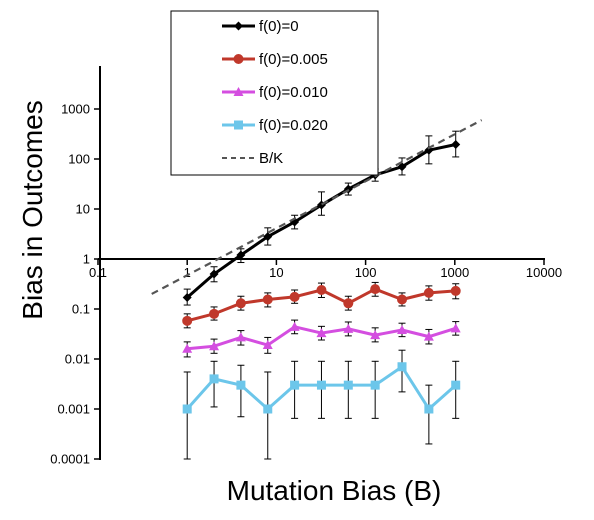  I want to click on y-tick-label: 0.01, so click(77, 359).